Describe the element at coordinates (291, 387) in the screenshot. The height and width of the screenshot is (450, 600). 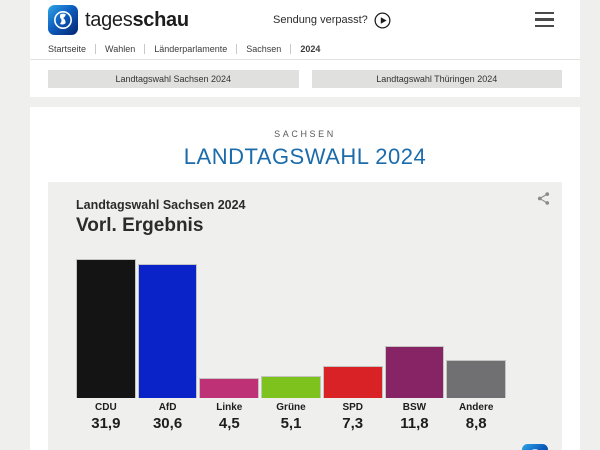
I see `bar-gruene` at that location.